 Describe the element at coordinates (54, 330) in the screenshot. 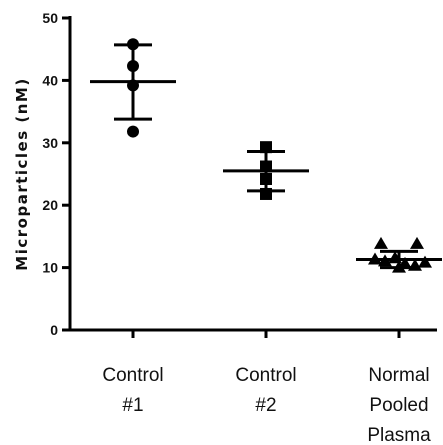

I see `y-tick-label: 0` at that location.